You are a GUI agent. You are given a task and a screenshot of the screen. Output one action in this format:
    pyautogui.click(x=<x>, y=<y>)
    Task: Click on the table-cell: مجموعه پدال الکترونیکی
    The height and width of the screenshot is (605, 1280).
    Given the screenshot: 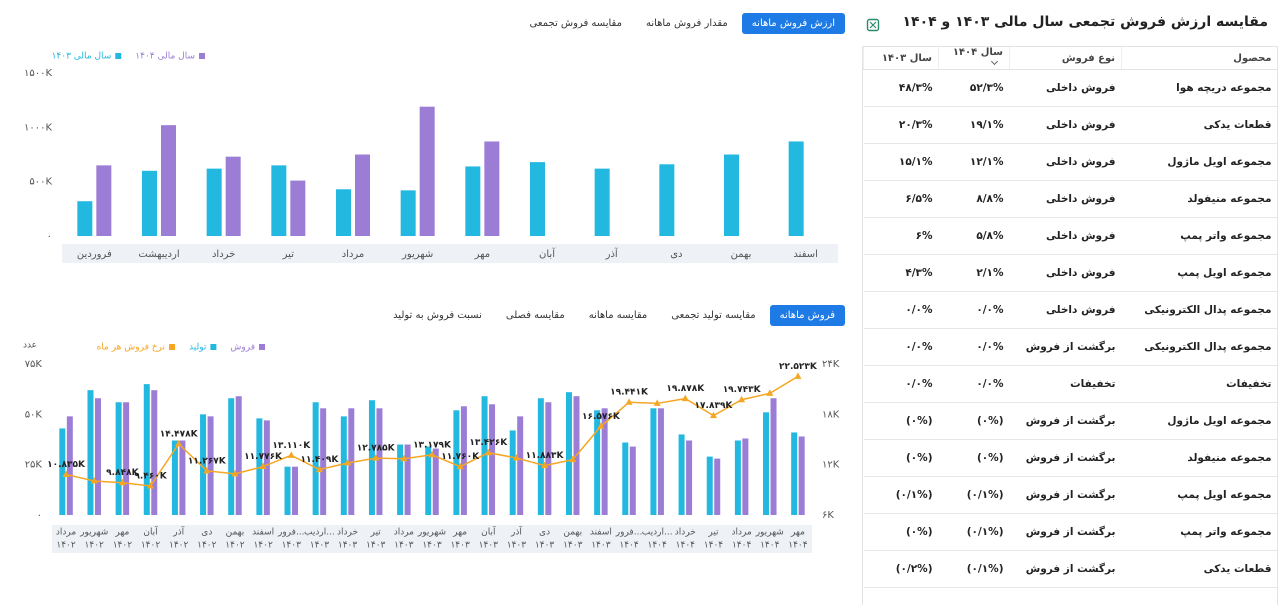 What is the action you would take?
    pyautogui.click(x=1199, y=347)
    